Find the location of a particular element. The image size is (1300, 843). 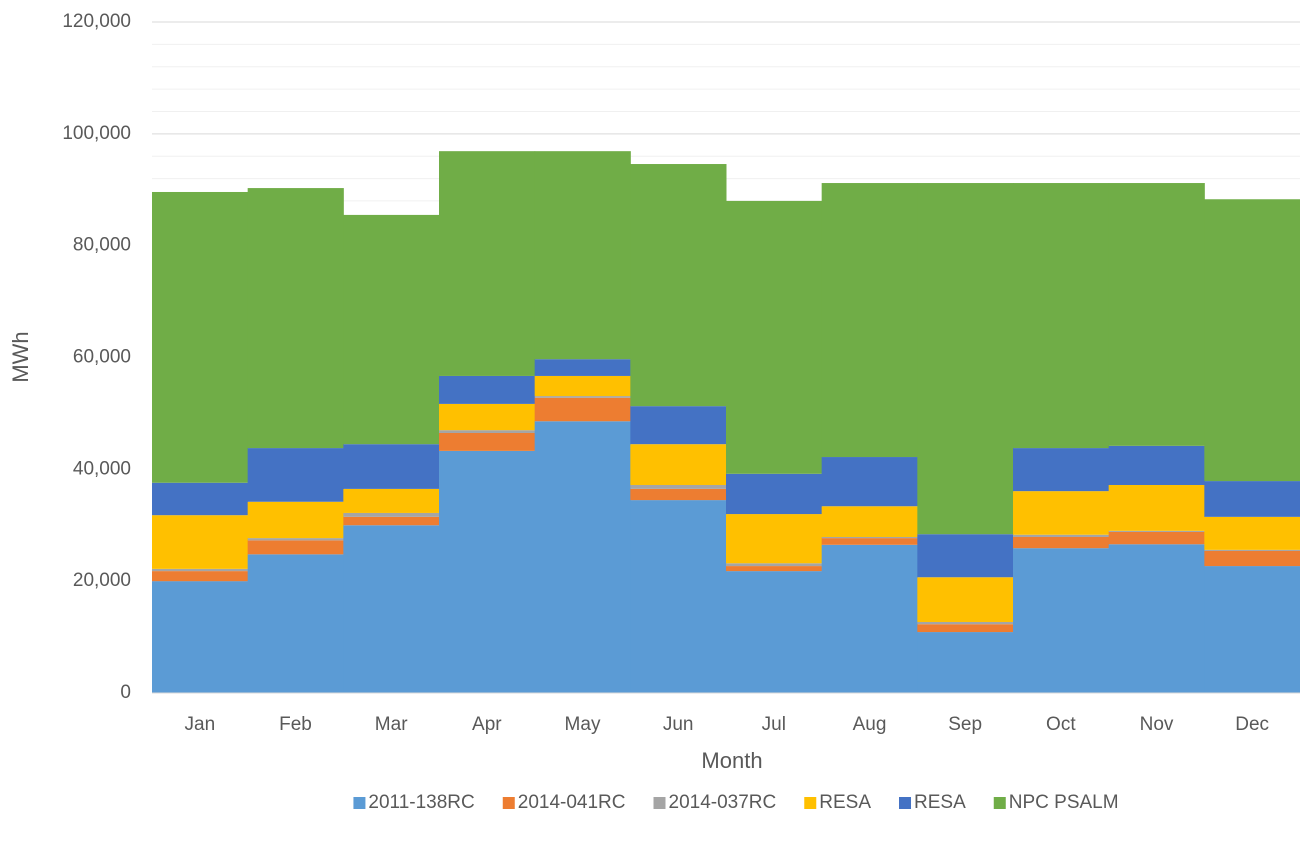

y-tick-label: 100,000 is located at coordinates (96, 133).